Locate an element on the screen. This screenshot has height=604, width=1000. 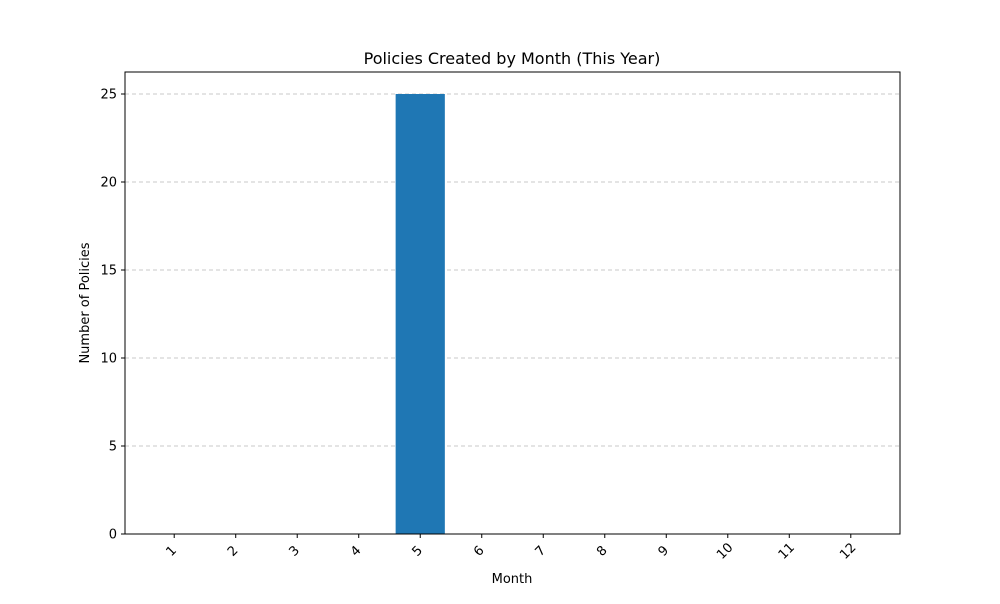
x-tick-label-3: 3 is located at coordinates (295, 551).